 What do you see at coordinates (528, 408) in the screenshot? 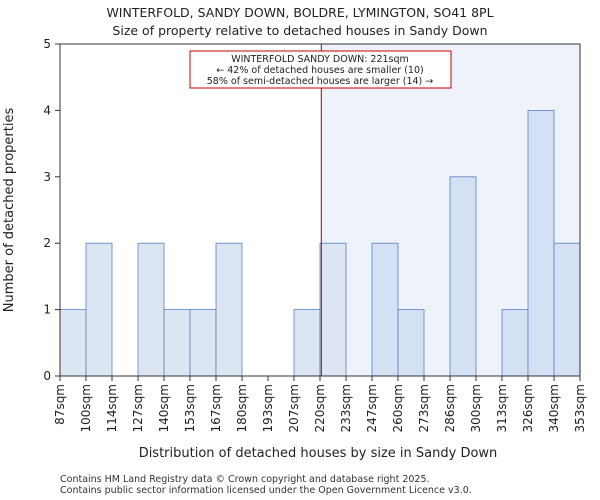
I see `x-tick-label-326sqm: 326sqm` at bounding box center [528, 408].